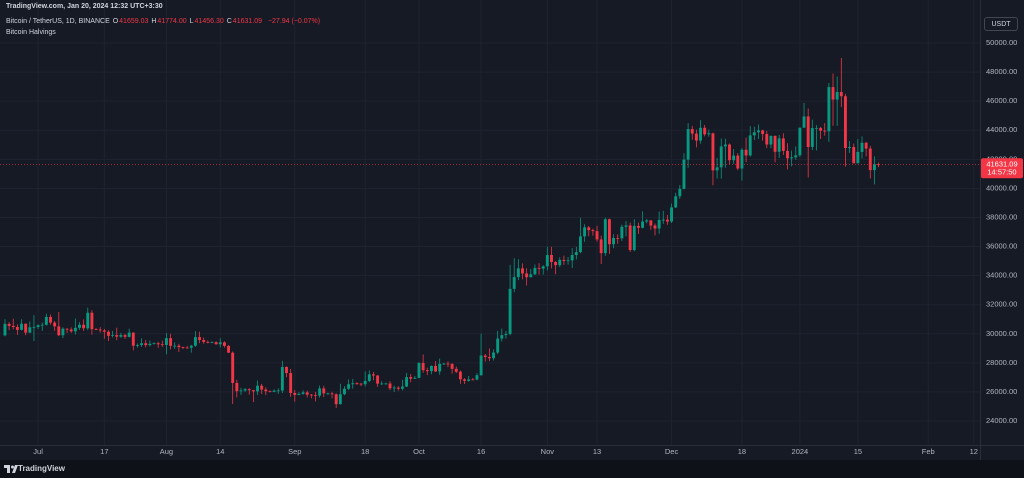 The width and height of the screenshot is (1024, 478). Describe the element at coordinates (1001, 304) in the screenshot. I see `y-tick-label: 32000.00` at that location.